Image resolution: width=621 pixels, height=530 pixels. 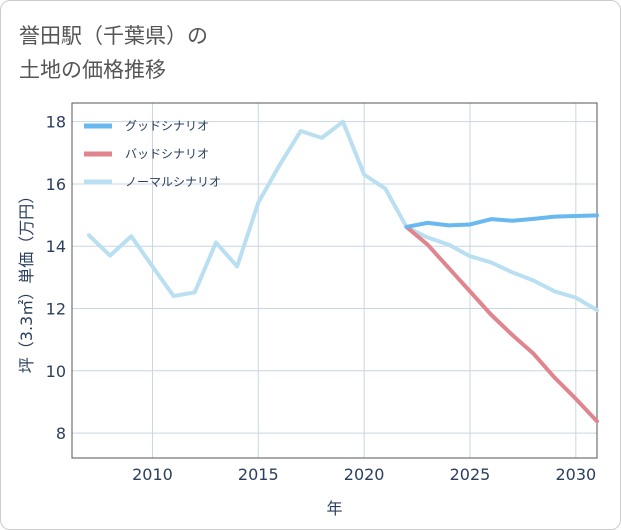 I want to click on y-tick-label: 8, so click(x=61, y=433).